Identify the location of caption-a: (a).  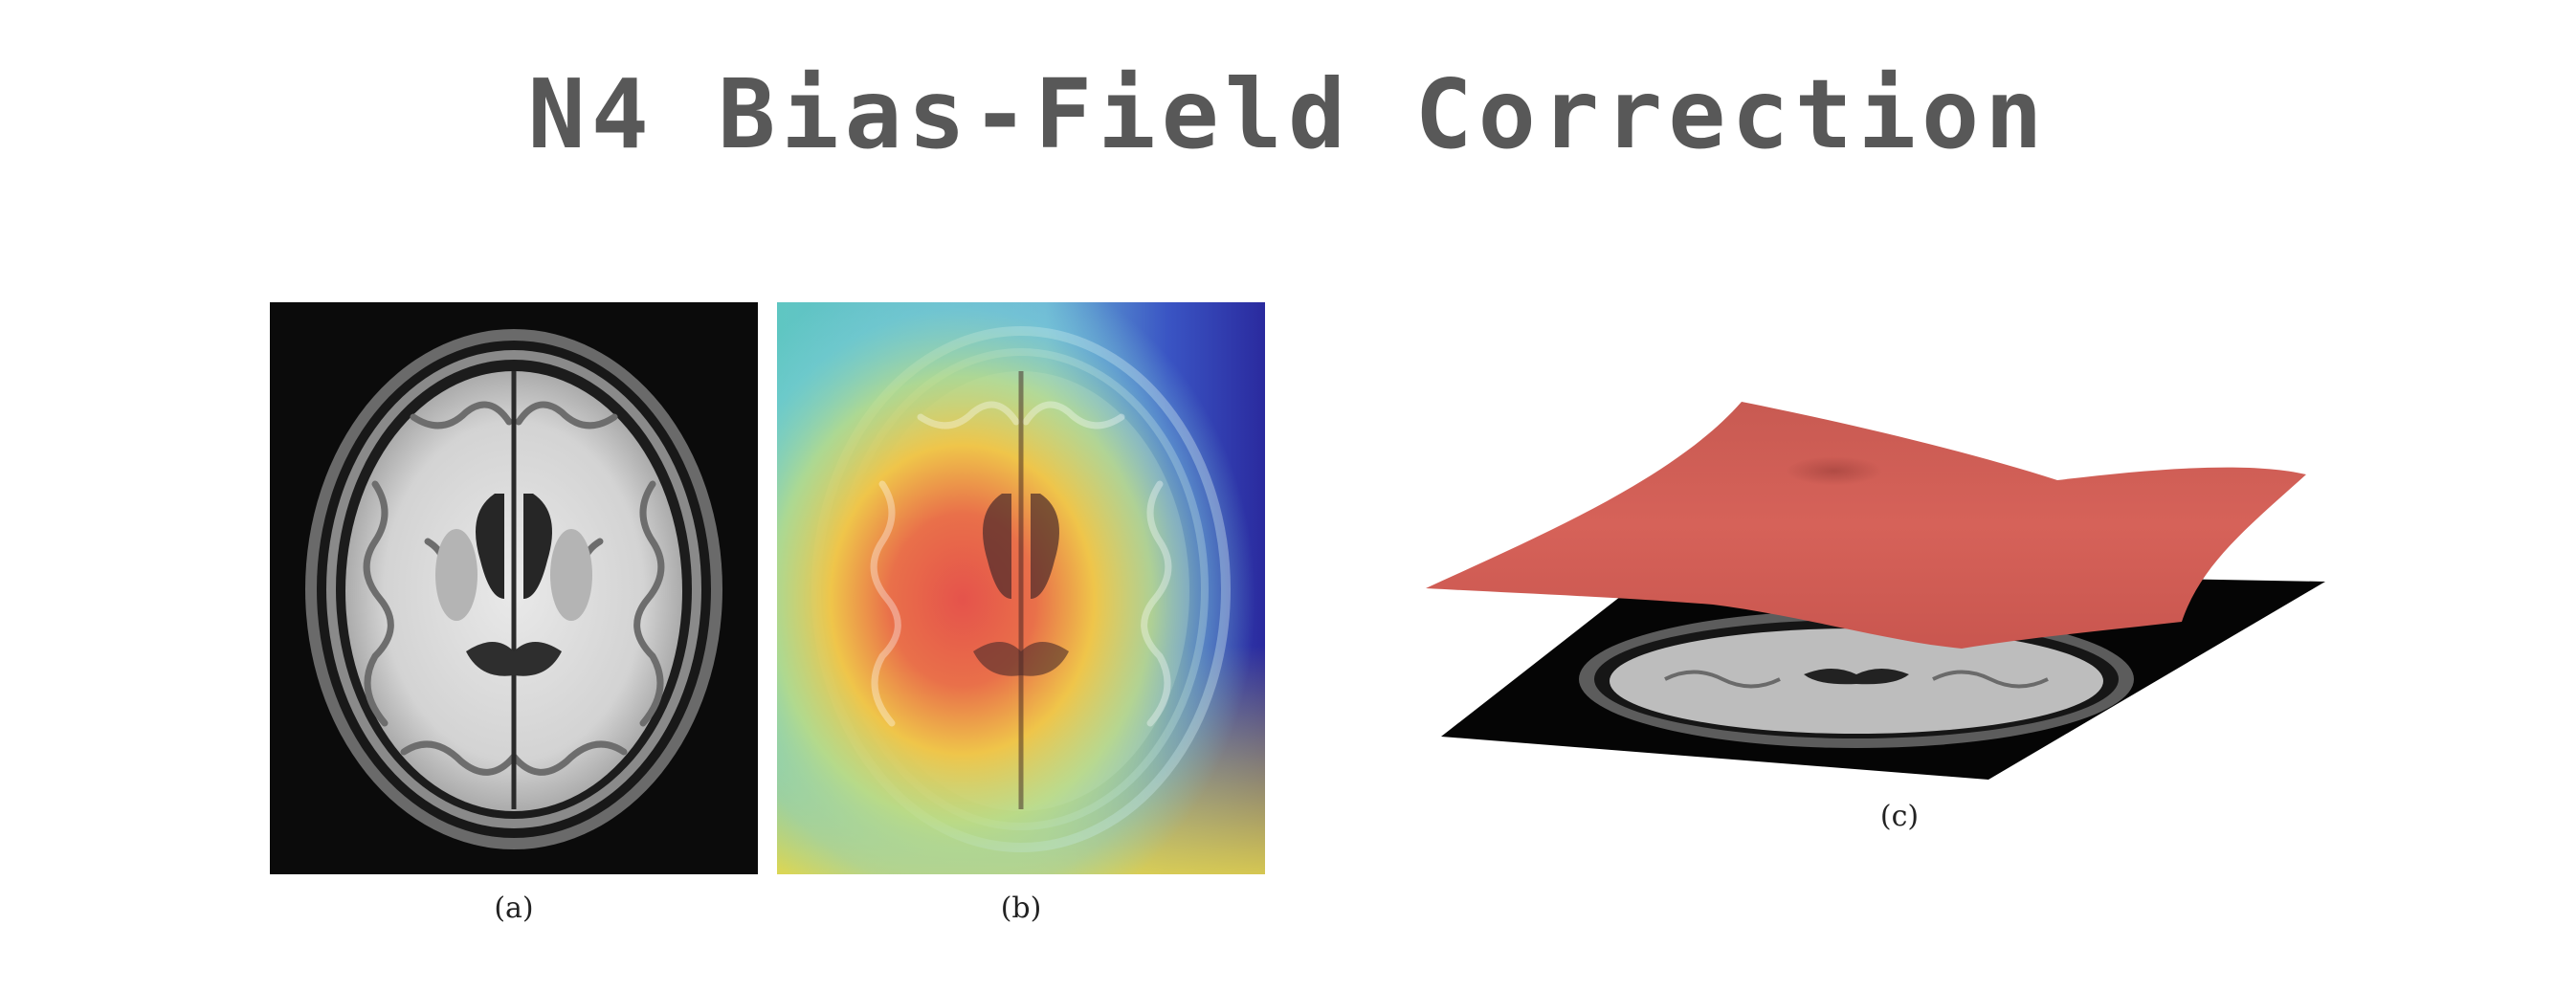
(514, 909).